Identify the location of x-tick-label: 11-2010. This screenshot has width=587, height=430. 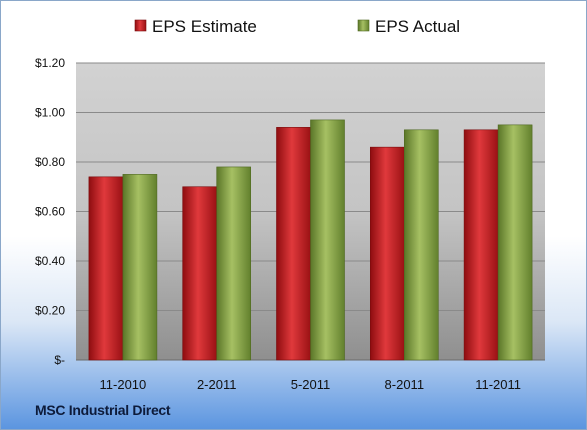
(123, 384).